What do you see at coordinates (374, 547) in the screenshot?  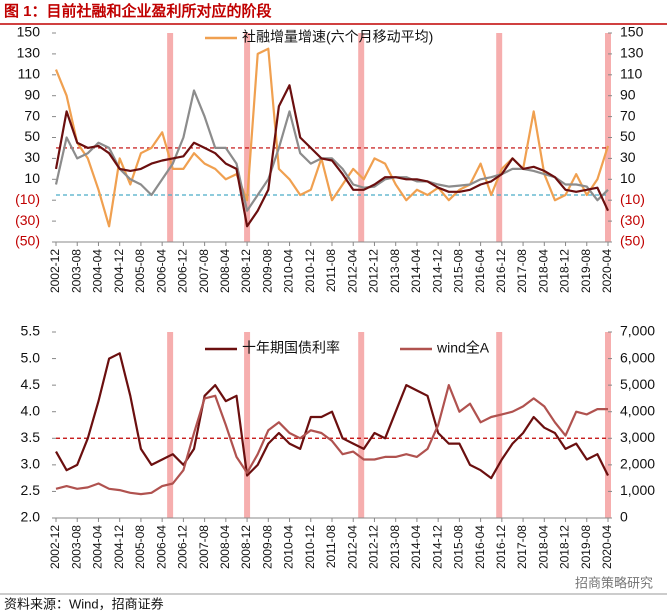 I see `x-tick-label: 2012-12` at bounding box center [374, 547].